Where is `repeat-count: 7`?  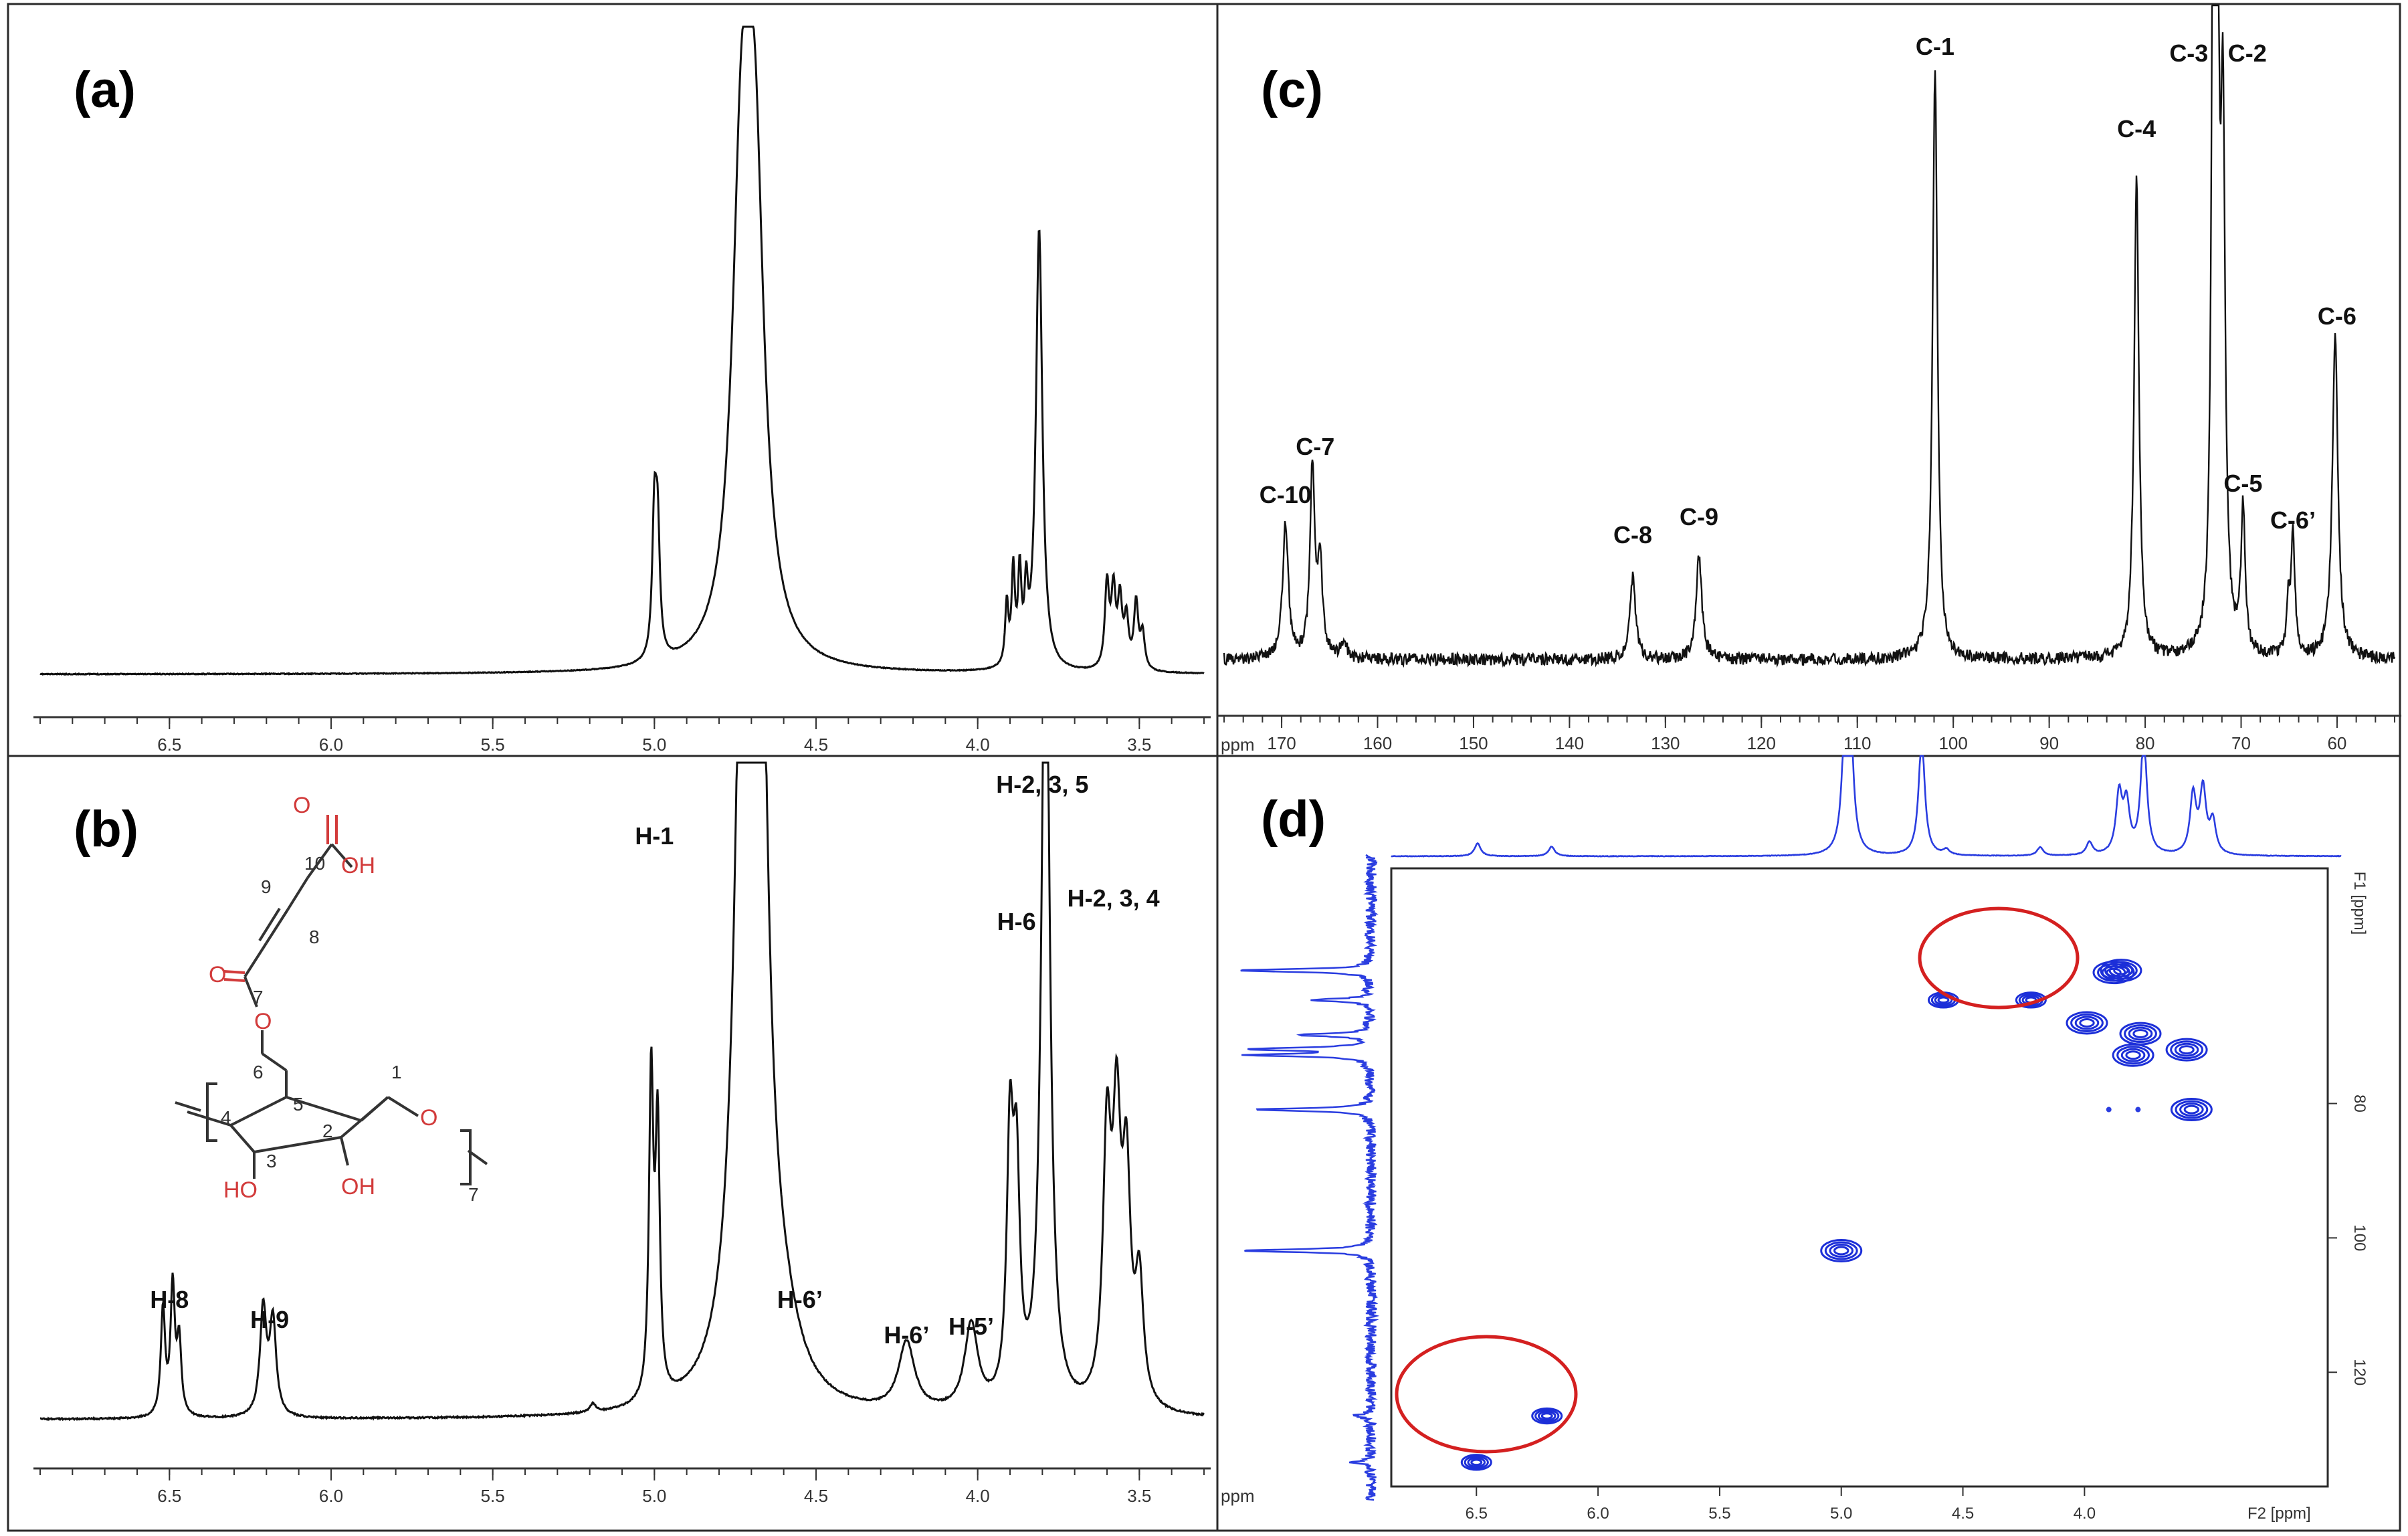 repeat-count: 7 is located at coordinates (473, 1195).